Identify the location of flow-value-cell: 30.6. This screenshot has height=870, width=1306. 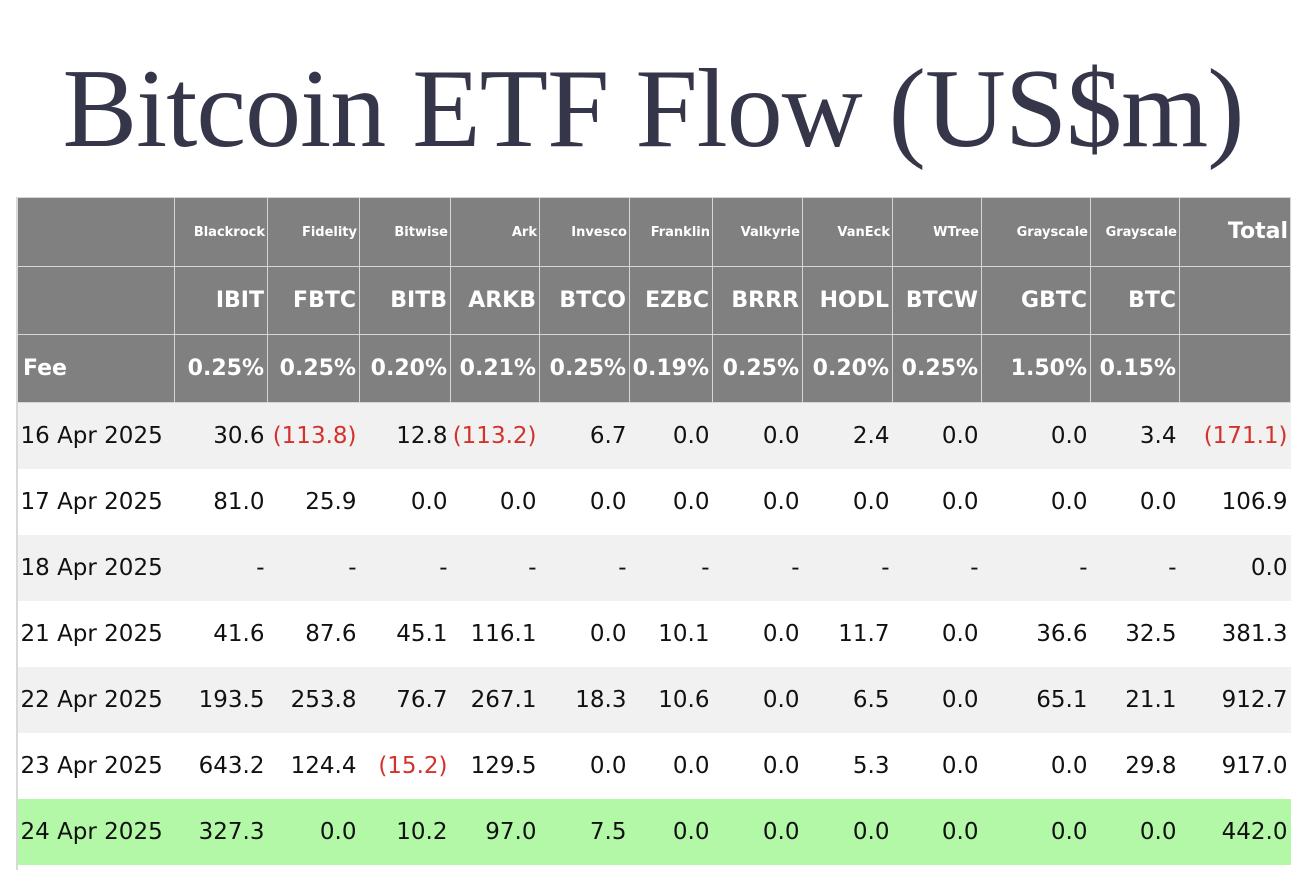
(221, 435).